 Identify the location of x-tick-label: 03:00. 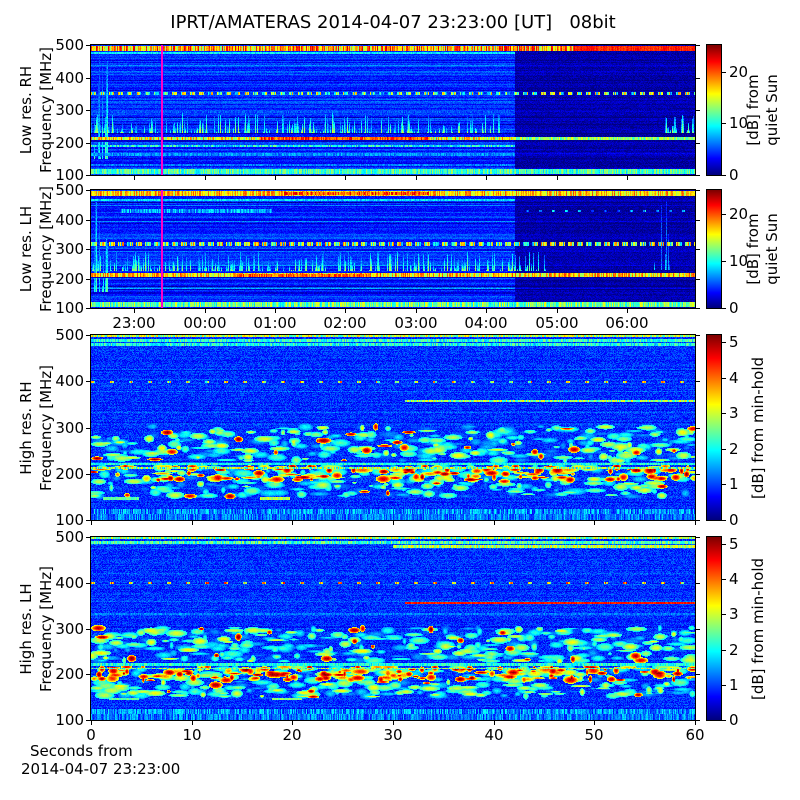
(416, 323).